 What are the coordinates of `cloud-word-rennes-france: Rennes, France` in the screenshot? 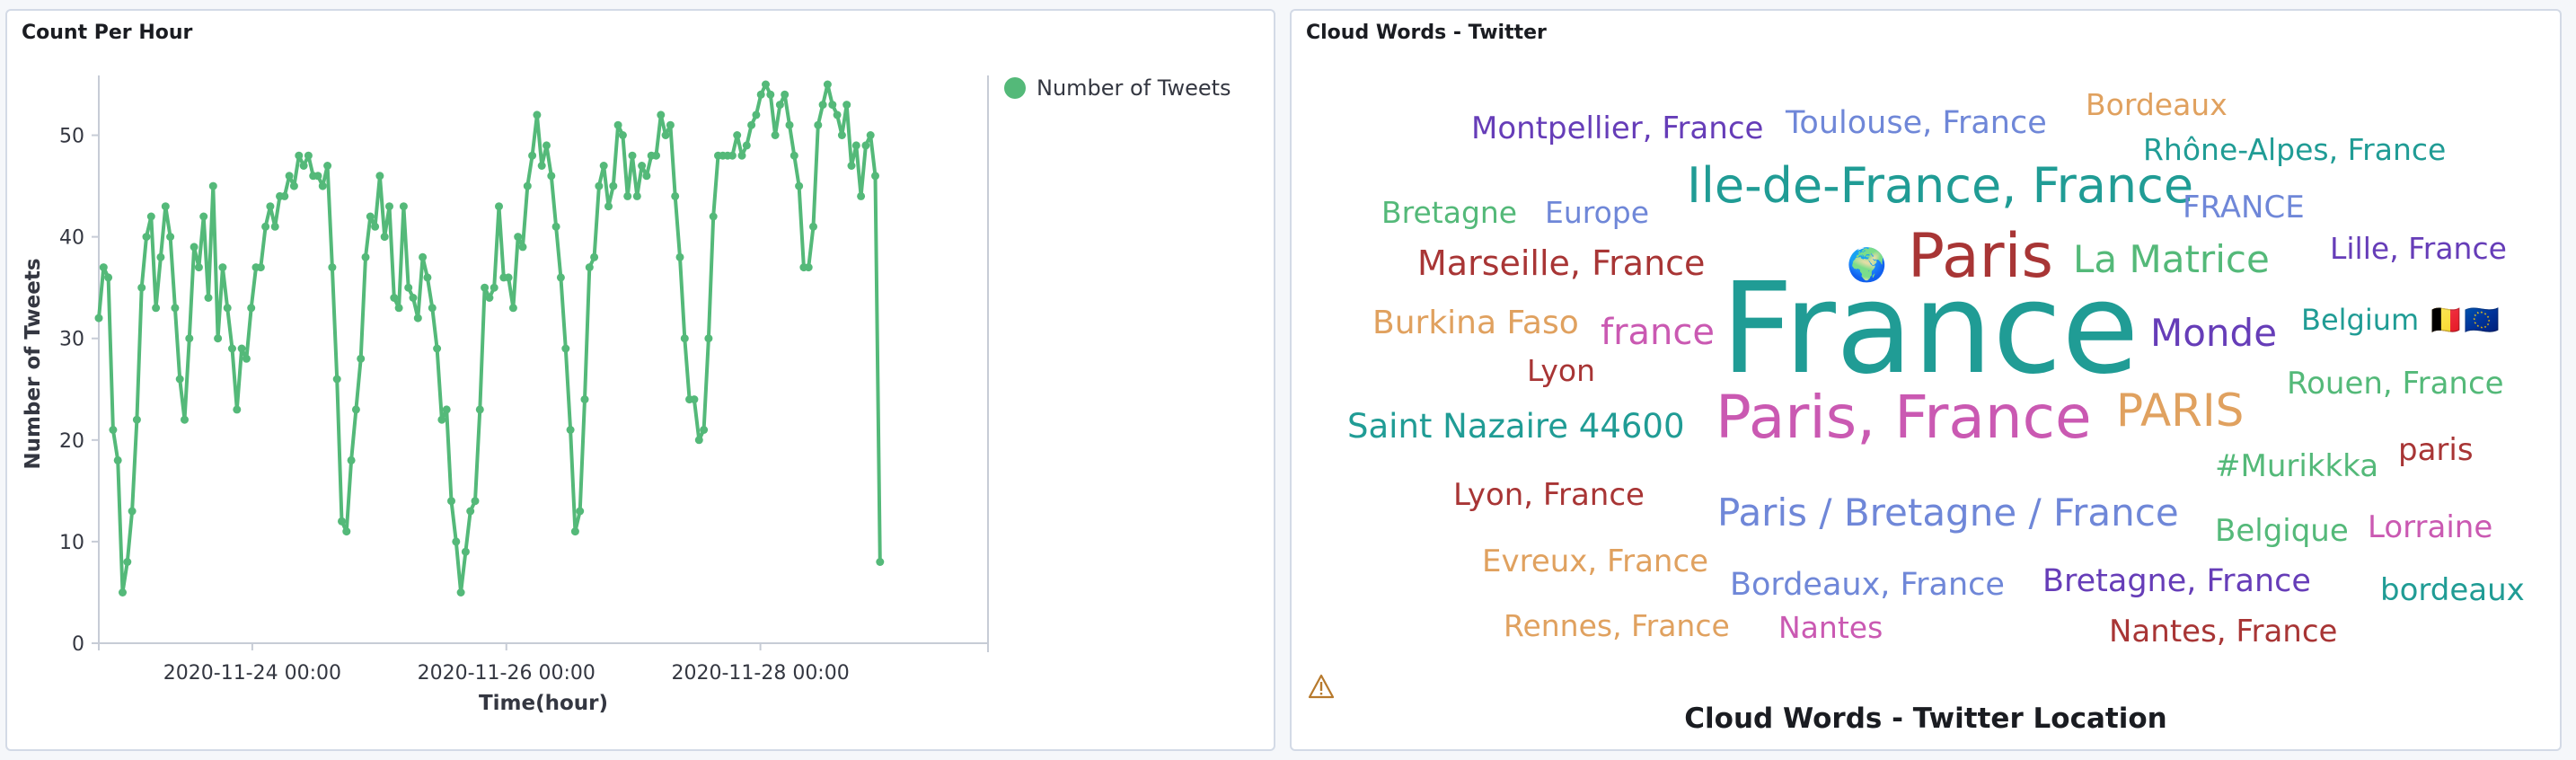 It's located at (1617, 625).